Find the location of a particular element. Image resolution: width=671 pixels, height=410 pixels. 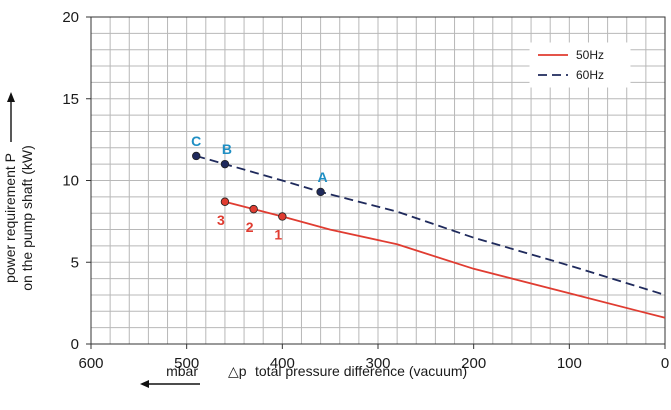

legend: 50Hz 60Hz is located at coordinates (580, 65).